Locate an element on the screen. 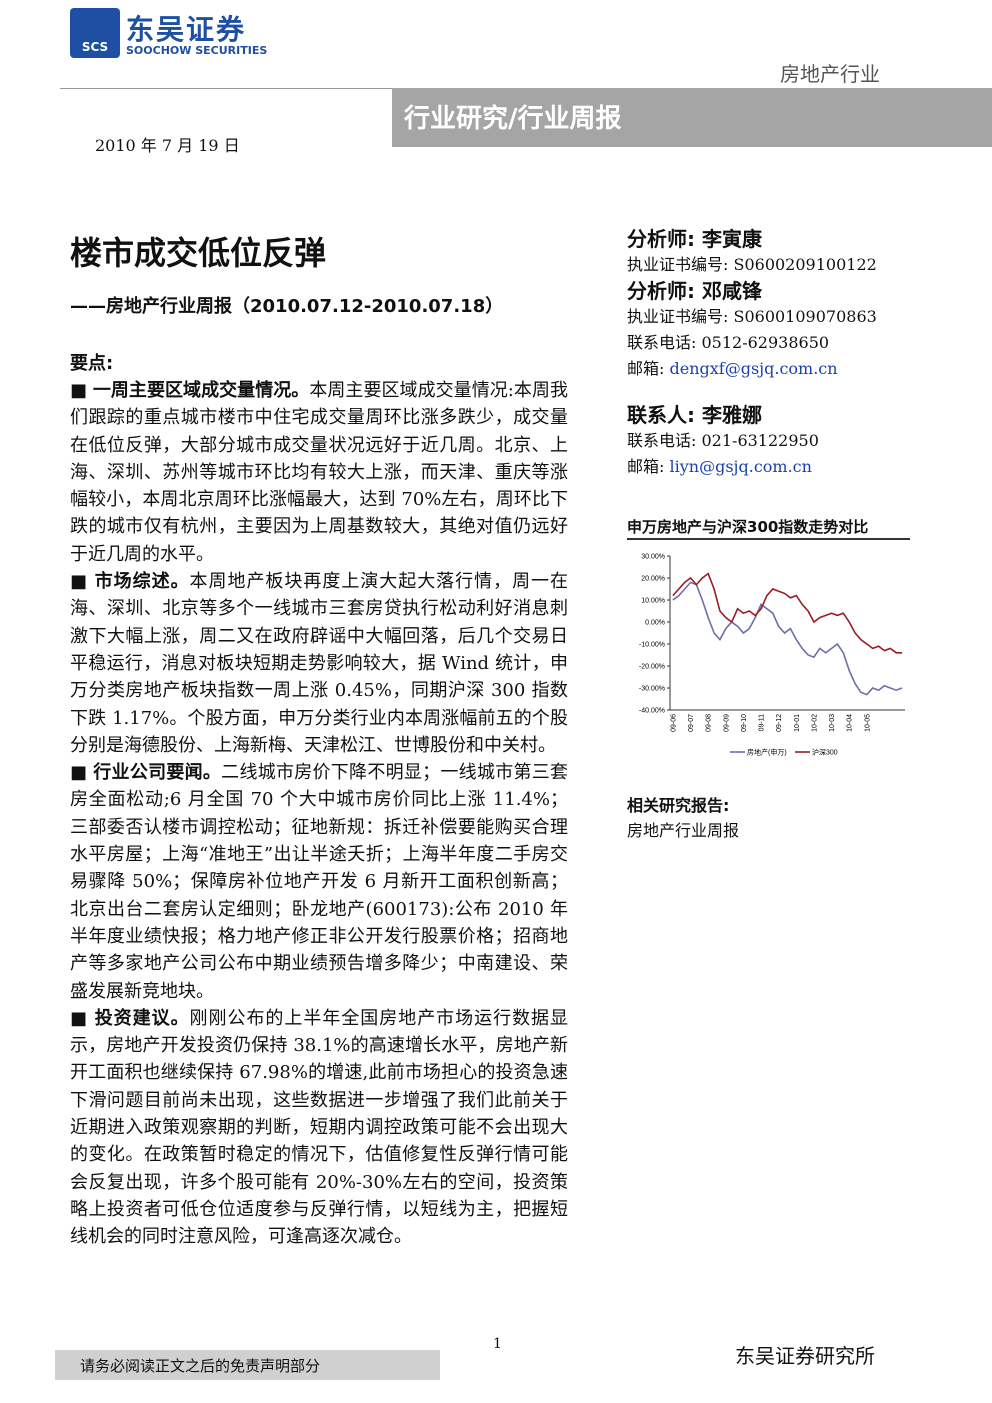  chart-title: 申万房地产与沪深300指数走势对比 is located at coordinates (748, 527).